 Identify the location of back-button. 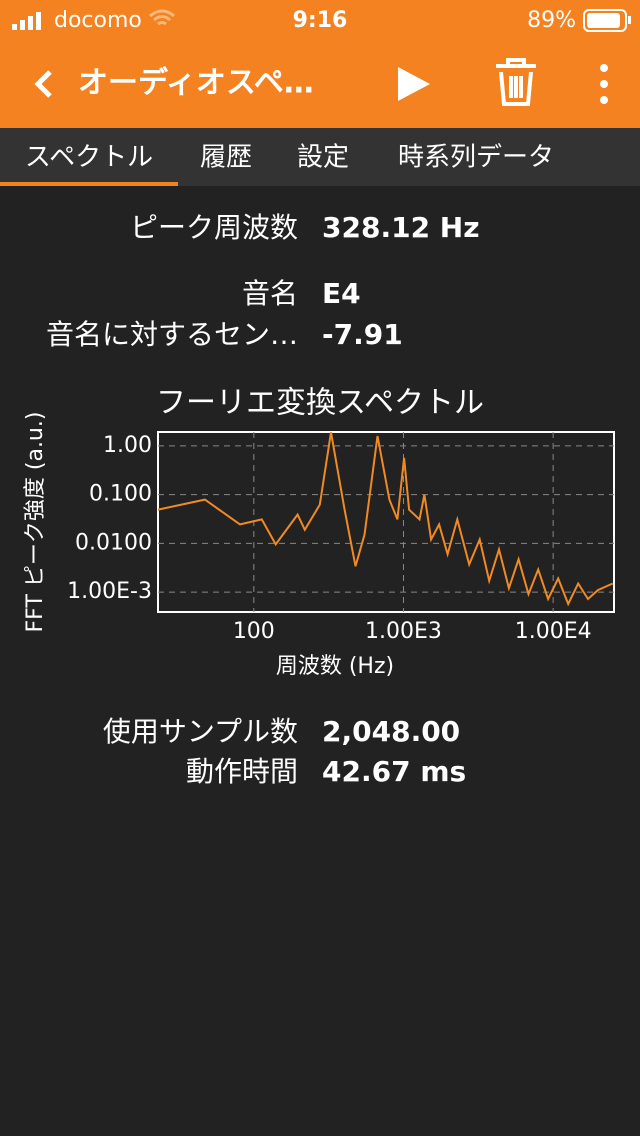
(43, 84).